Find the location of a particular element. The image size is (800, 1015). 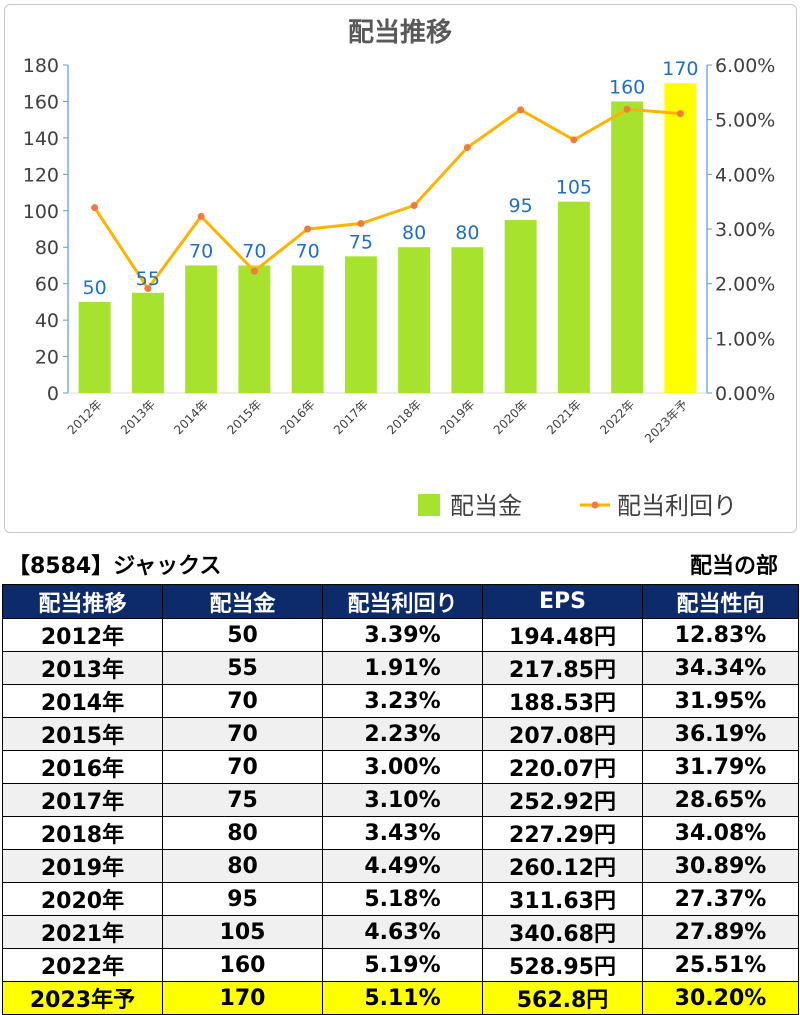

bar-2021年 is located at coordinates (573, 297).